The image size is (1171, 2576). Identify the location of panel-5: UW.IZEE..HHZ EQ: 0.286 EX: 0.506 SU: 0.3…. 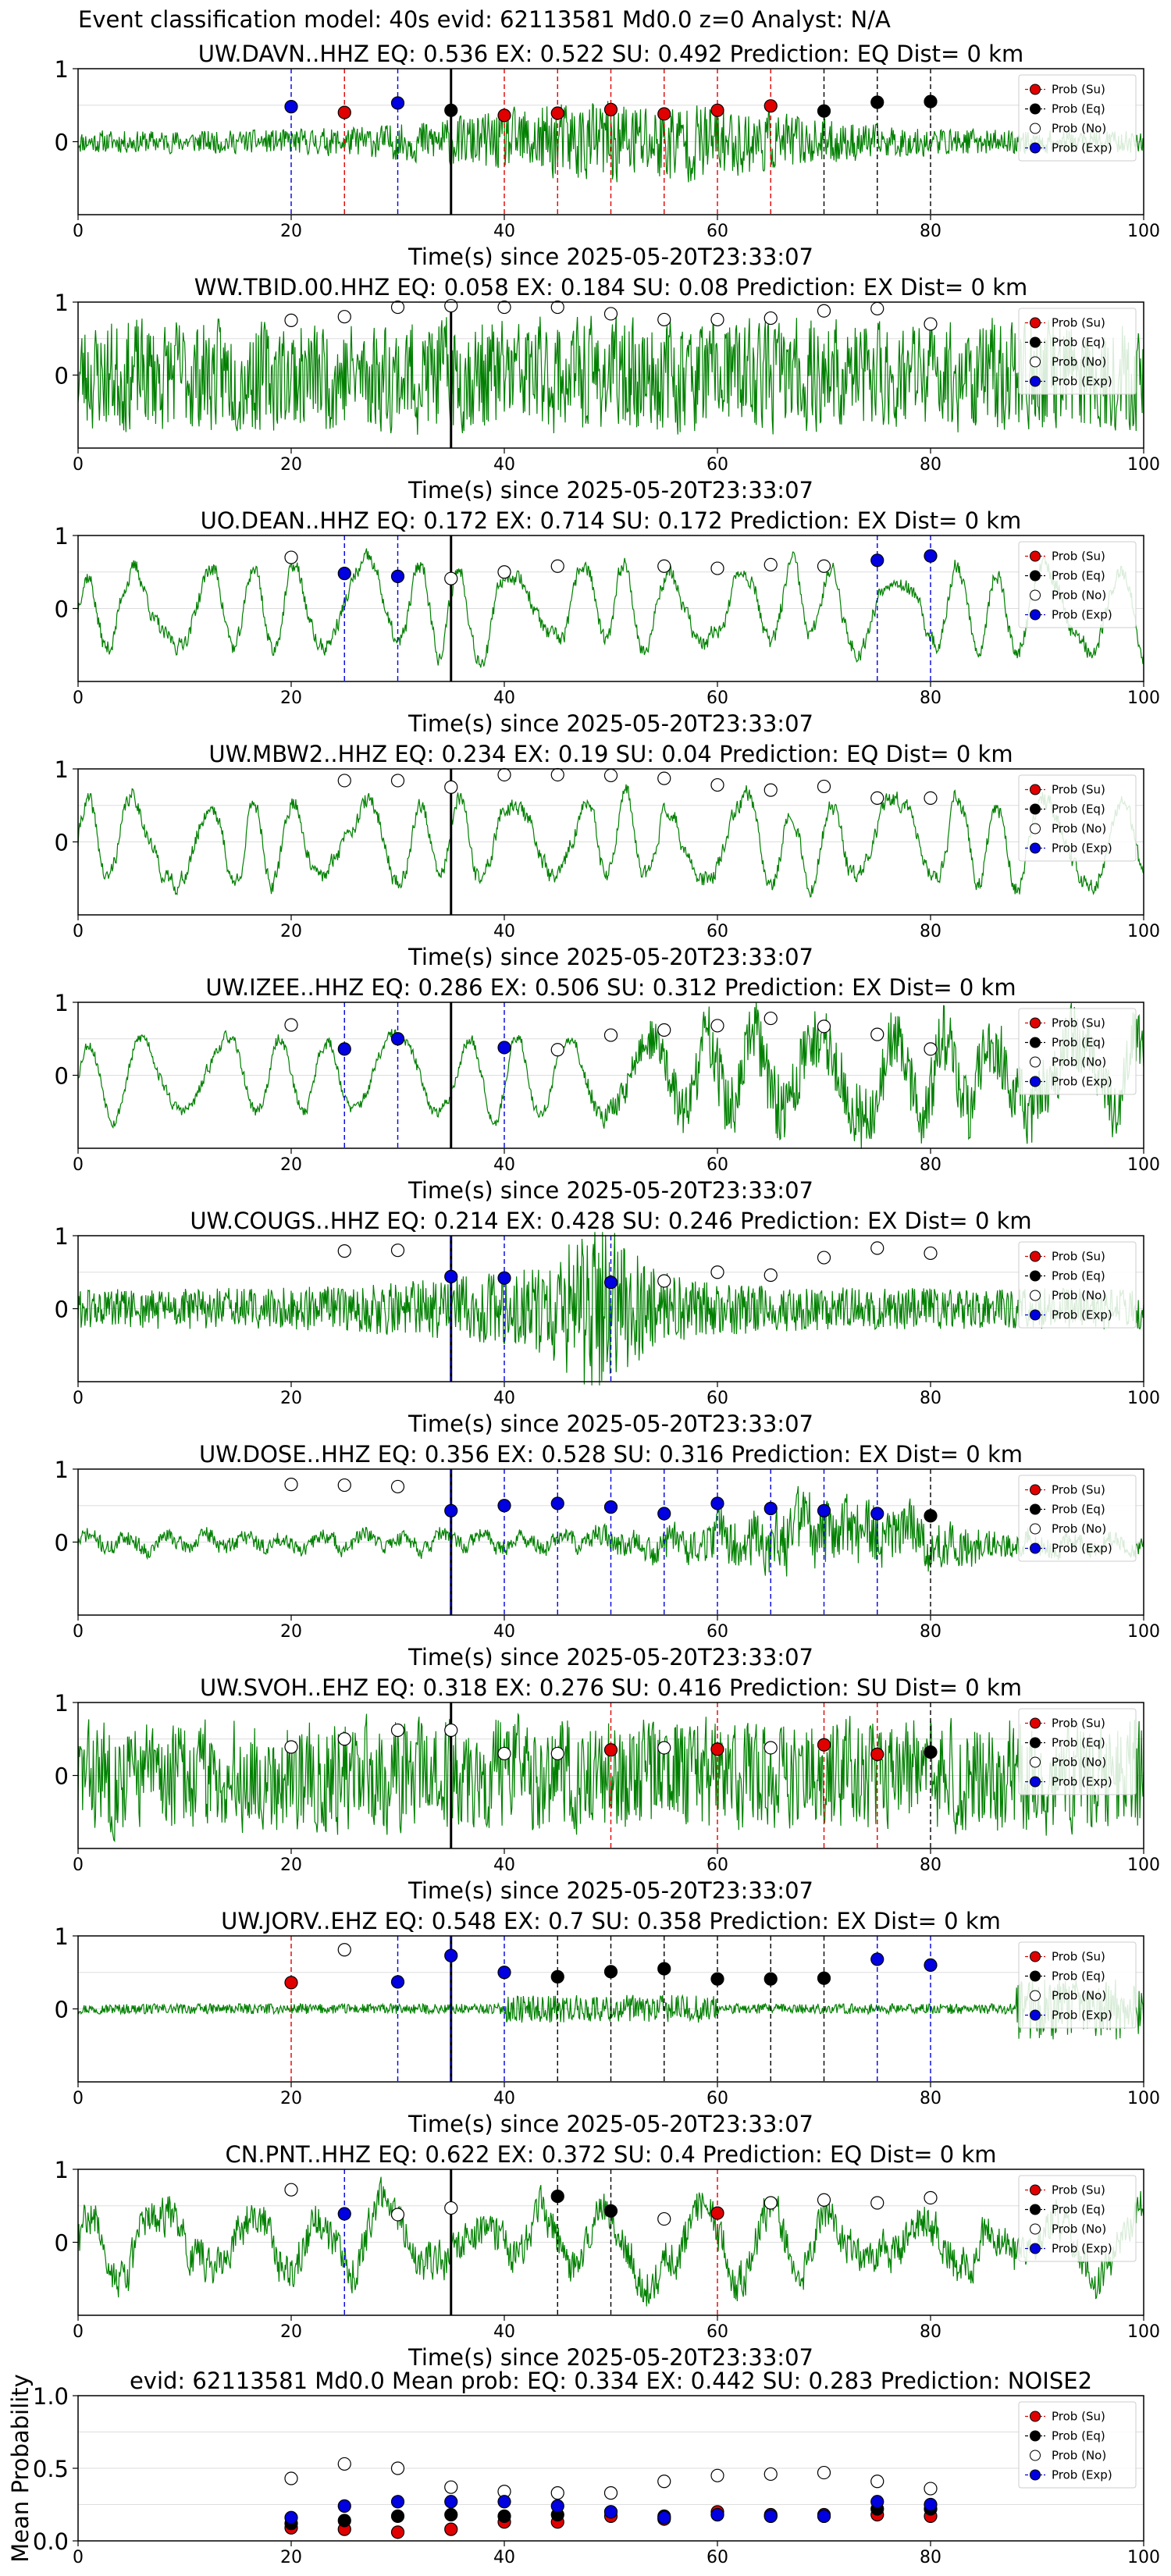
(607, 1089).